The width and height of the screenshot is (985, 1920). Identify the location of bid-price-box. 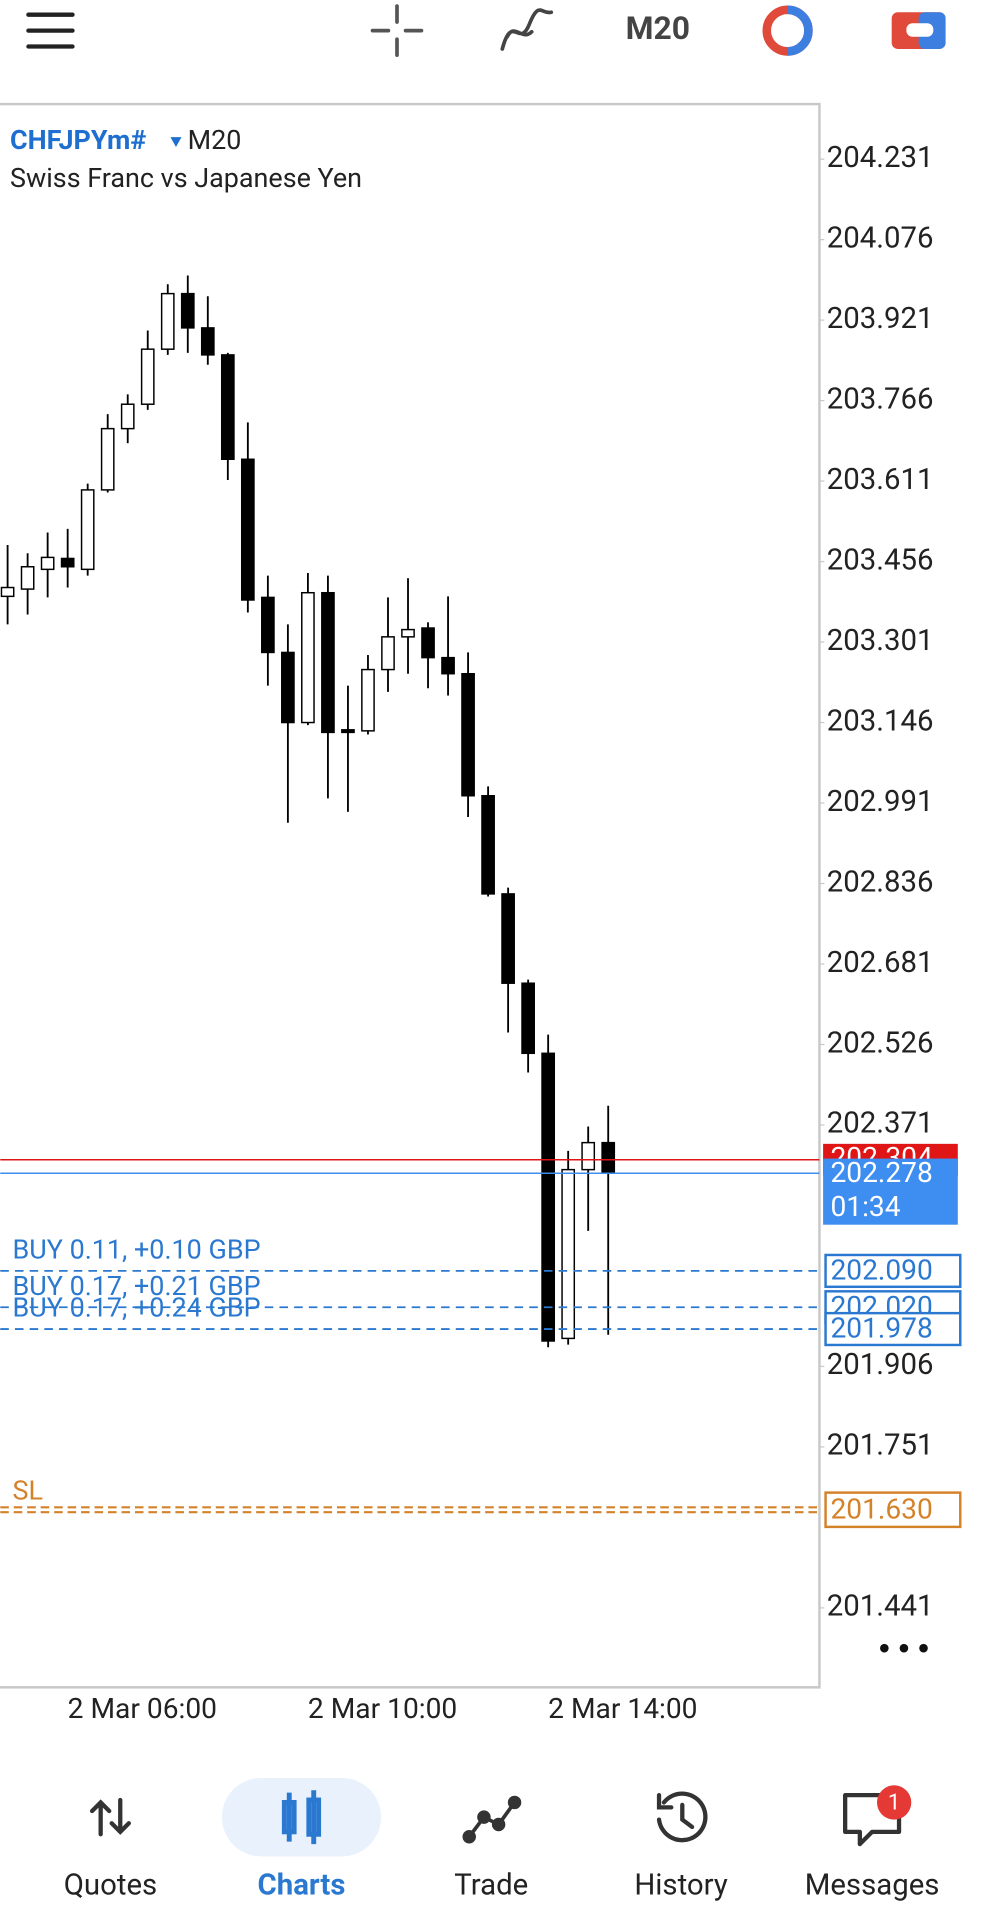
(890, 1191).